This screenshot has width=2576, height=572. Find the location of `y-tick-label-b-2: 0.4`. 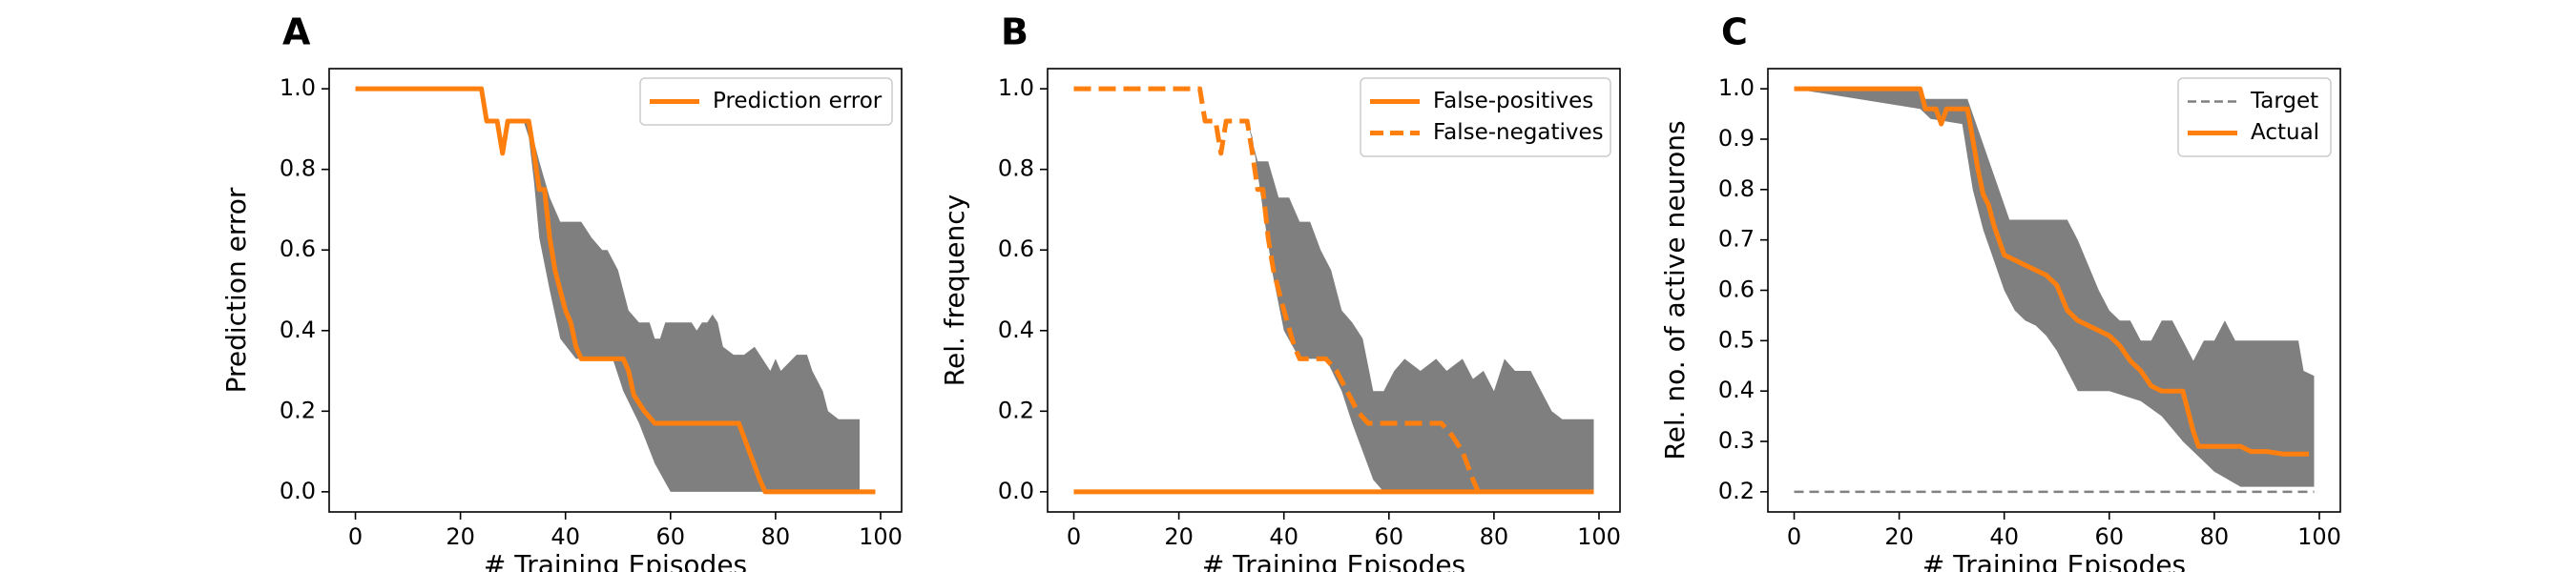

y-tick-label-b-2: 0.4 is located at coordinates (1016, 330).